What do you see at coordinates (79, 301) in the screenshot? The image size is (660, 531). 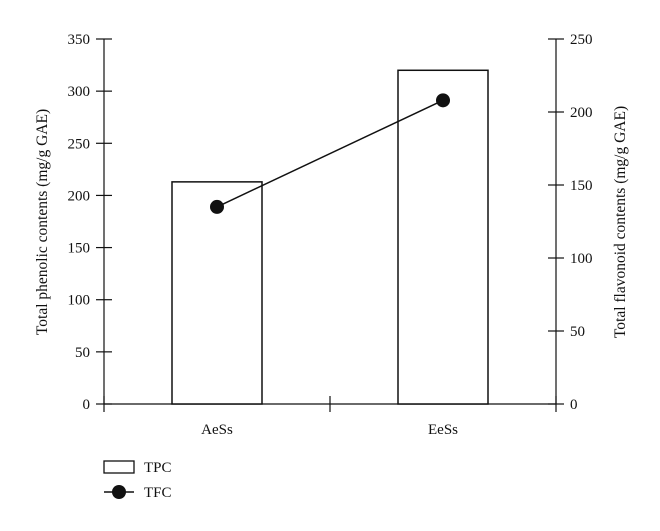 I see `y-tick-label: 100` at bounding box center [79, 301].